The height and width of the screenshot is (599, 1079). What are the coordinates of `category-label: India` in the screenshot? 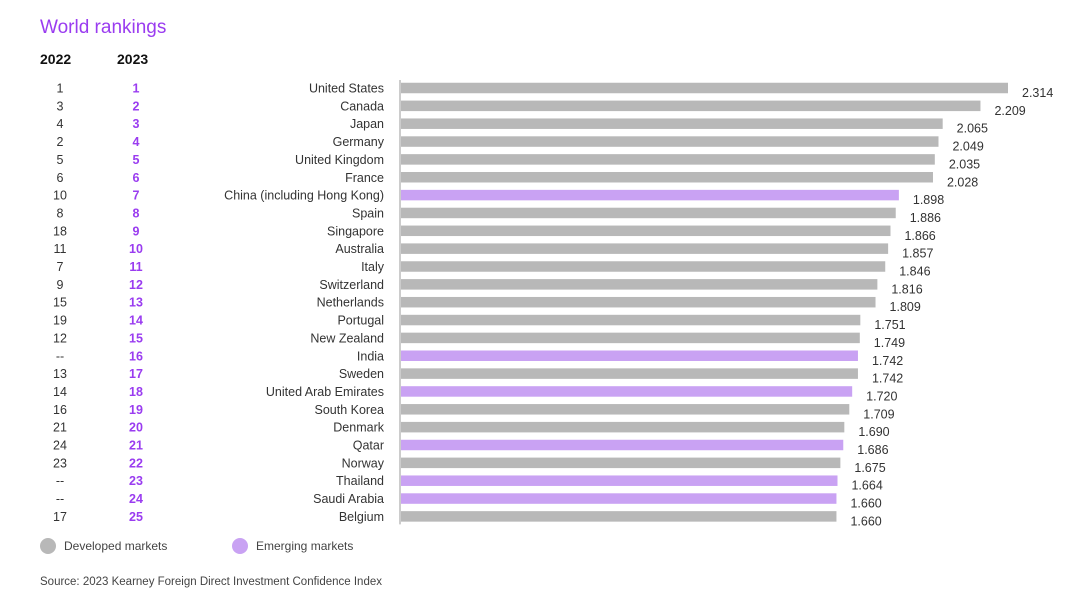 It's located at (370, 356).